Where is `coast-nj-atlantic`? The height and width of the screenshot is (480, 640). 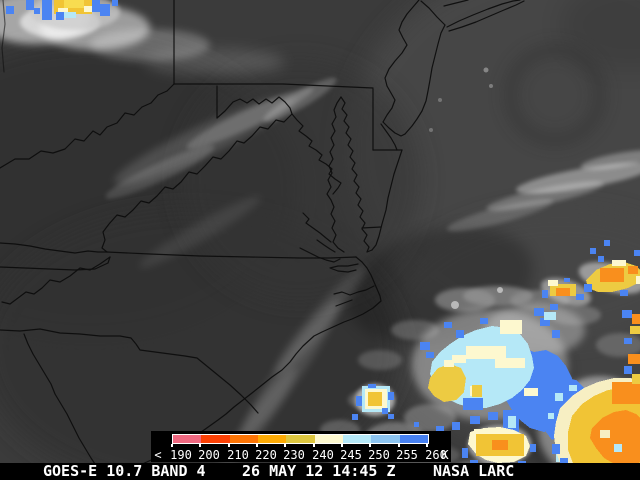
coast-nj-atlantic is located at coordinates (425, 79).